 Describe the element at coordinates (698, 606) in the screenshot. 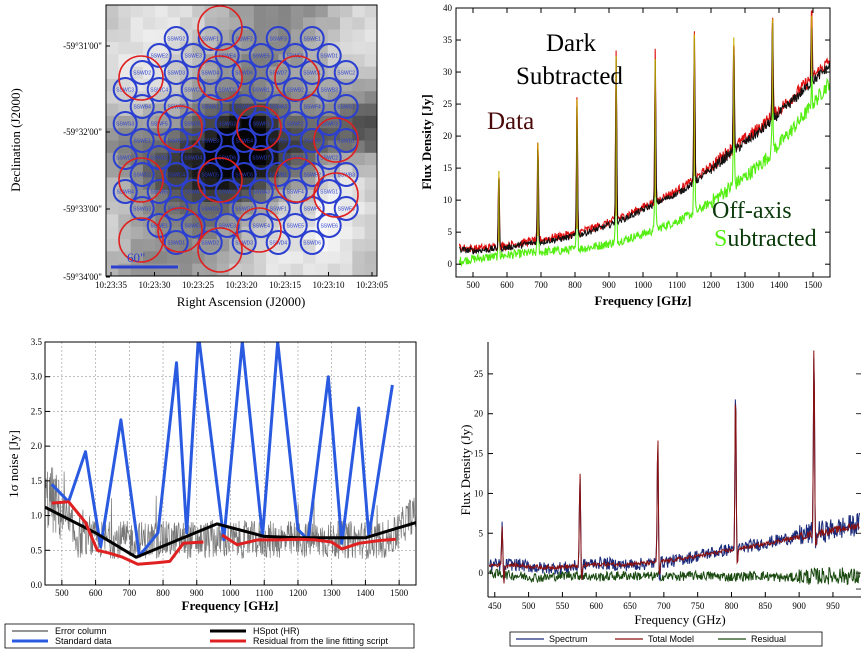

I see `fit-x-tick-label: 750` at that location.